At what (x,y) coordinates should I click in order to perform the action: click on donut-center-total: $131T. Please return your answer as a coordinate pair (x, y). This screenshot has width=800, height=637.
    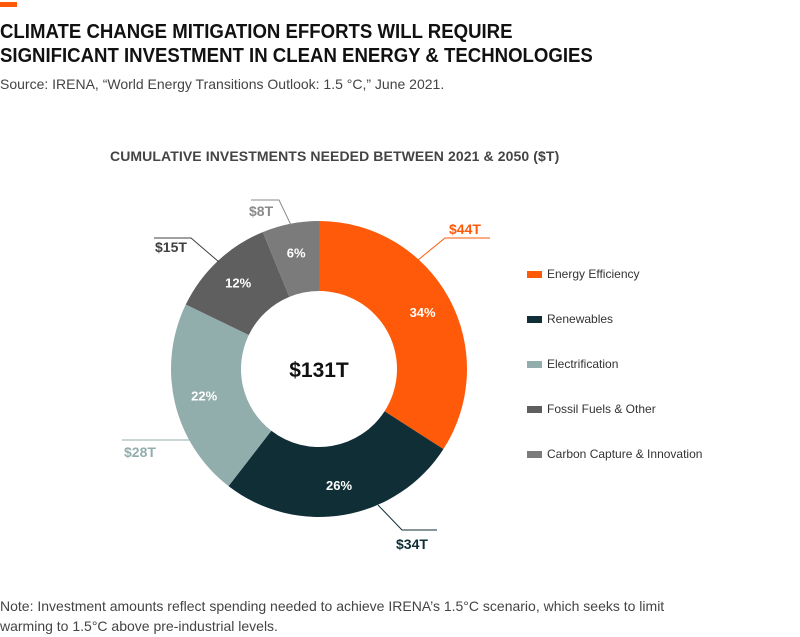
    Looking at the image, I should click on (319, 370).